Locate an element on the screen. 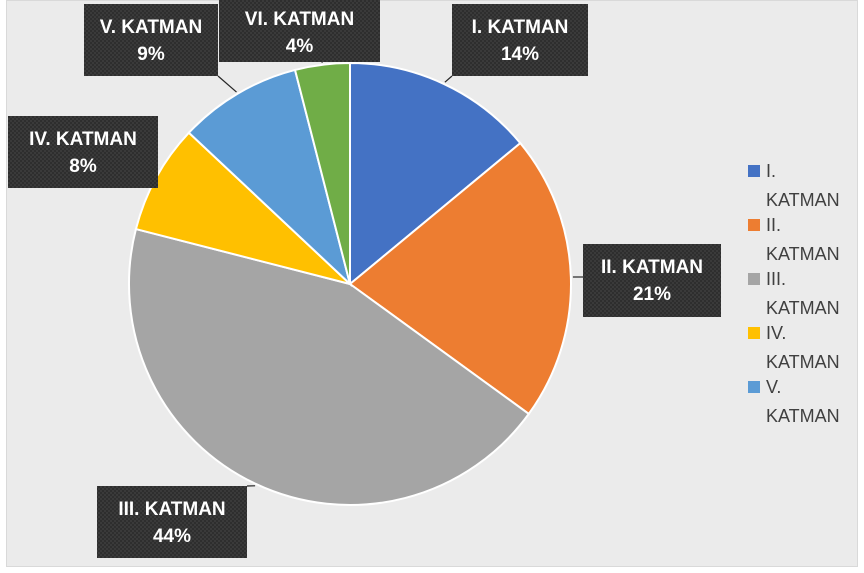  data-label: IV. KATMAN 8% is located at coordinates (83, 152).